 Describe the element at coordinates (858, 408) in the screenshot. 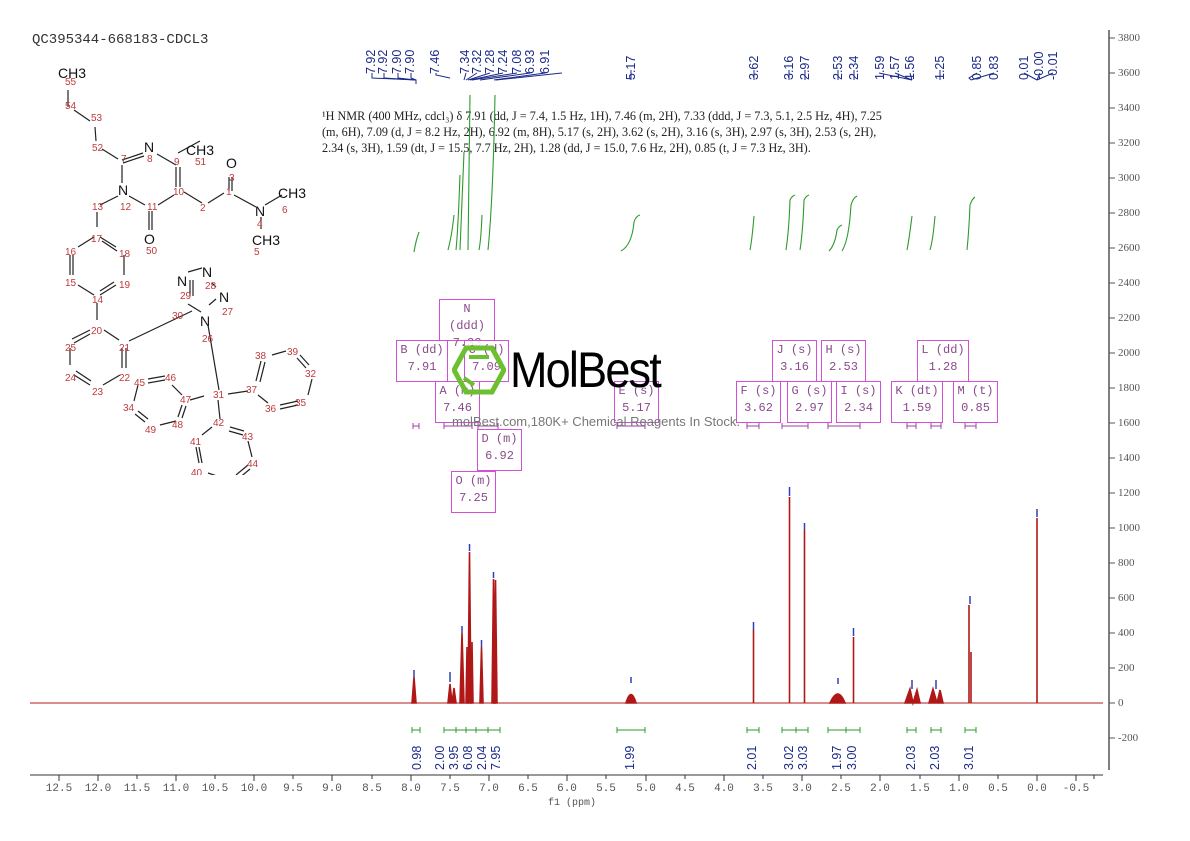

I see `multiplet-shift: 2.34` at that location.